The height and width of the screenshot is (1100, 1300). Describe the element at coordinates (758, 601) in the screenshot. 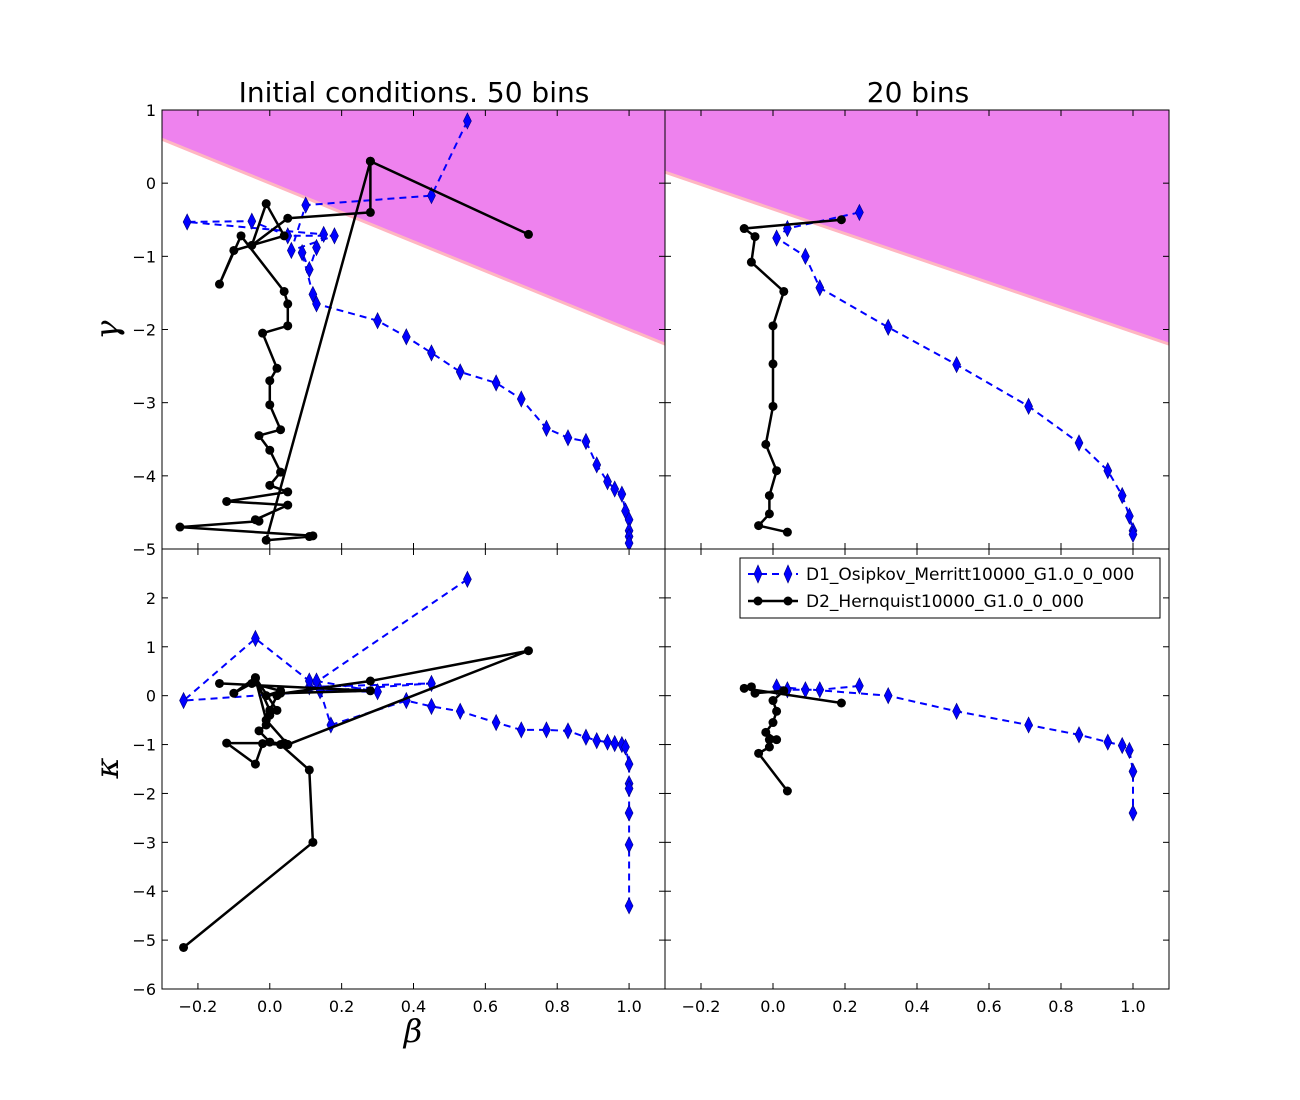

I see `legend-marker-d2` at that location.